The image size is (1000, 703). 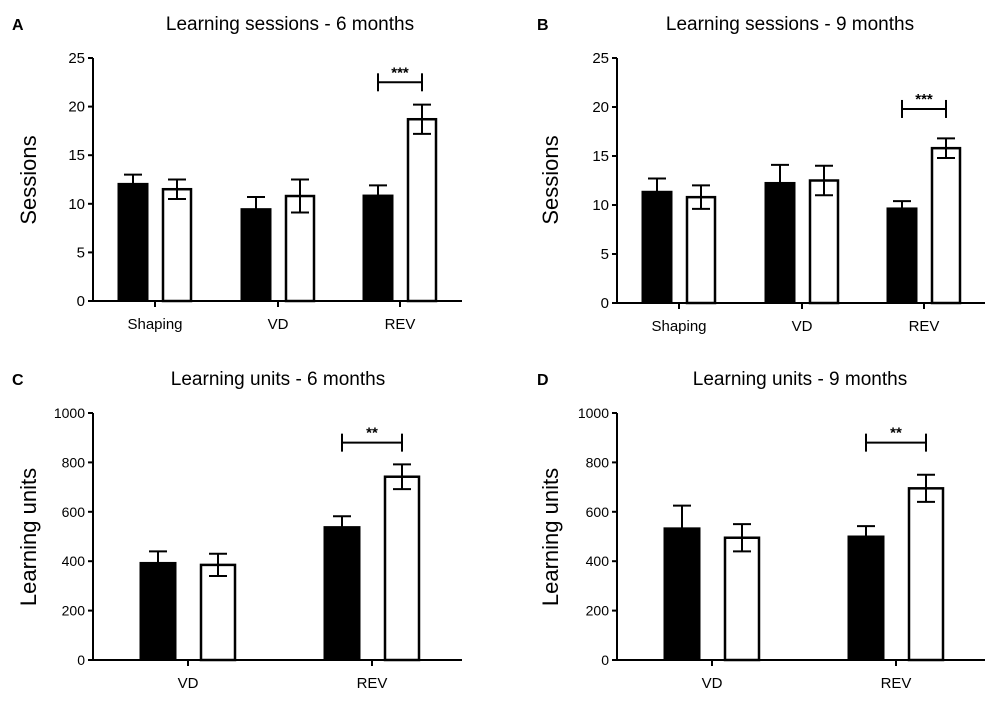 What do you see at coordinates (543, 25) in the screenshot?
I see `panel-label: B` at bounding box center [543, 25].